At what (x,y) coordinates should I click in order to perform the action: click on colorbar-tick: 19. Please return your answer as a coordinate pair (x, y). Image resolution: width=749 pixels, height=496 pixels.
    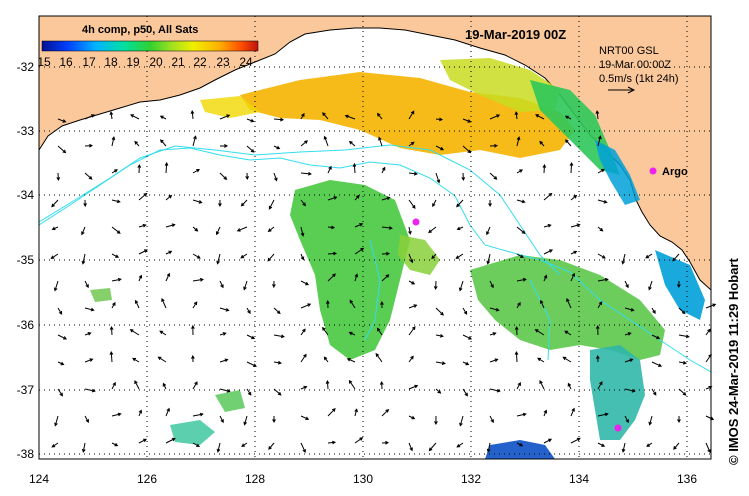
    Looking at the image, I should click on (133, 62).